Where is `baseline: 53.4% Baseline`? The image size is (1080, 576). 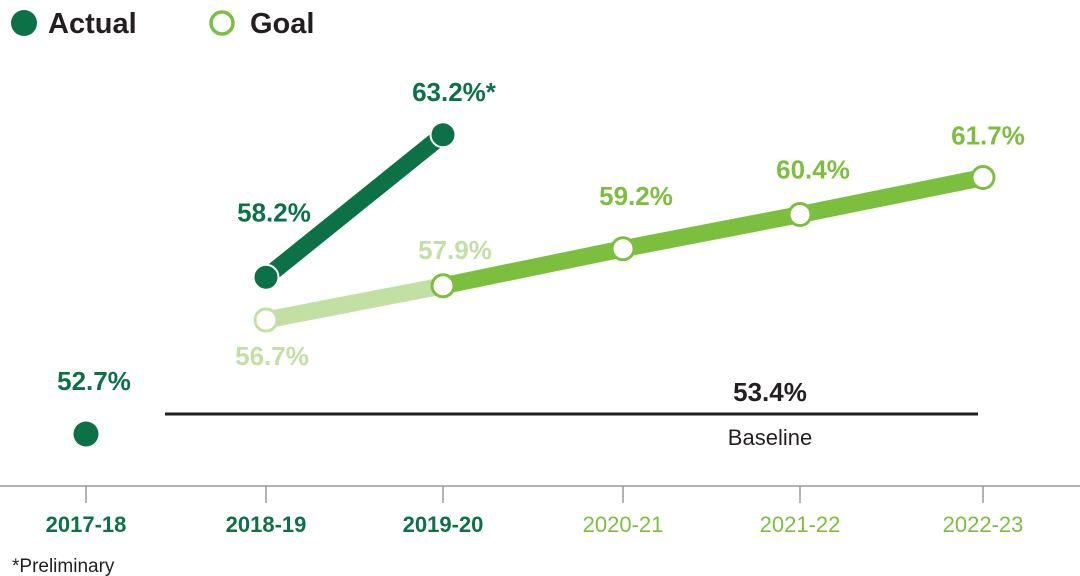 baseline: 53.4% Baseline is located at coordinates (571, 413).